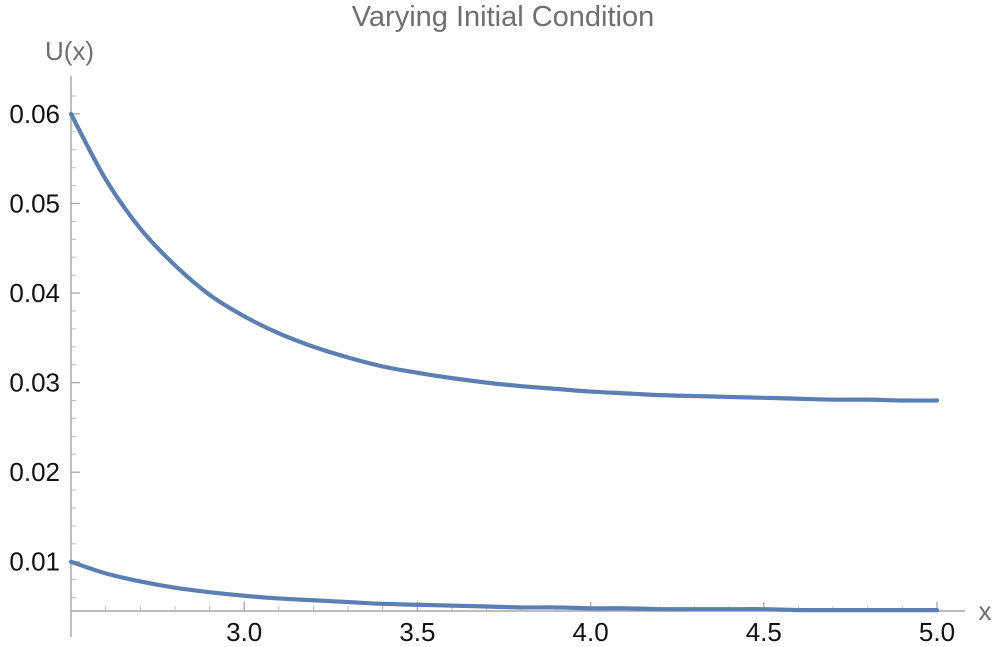  Describe the element at coordinates (34, 114) in the screenshot. I see `y-tick-label: 0.06` at that location.